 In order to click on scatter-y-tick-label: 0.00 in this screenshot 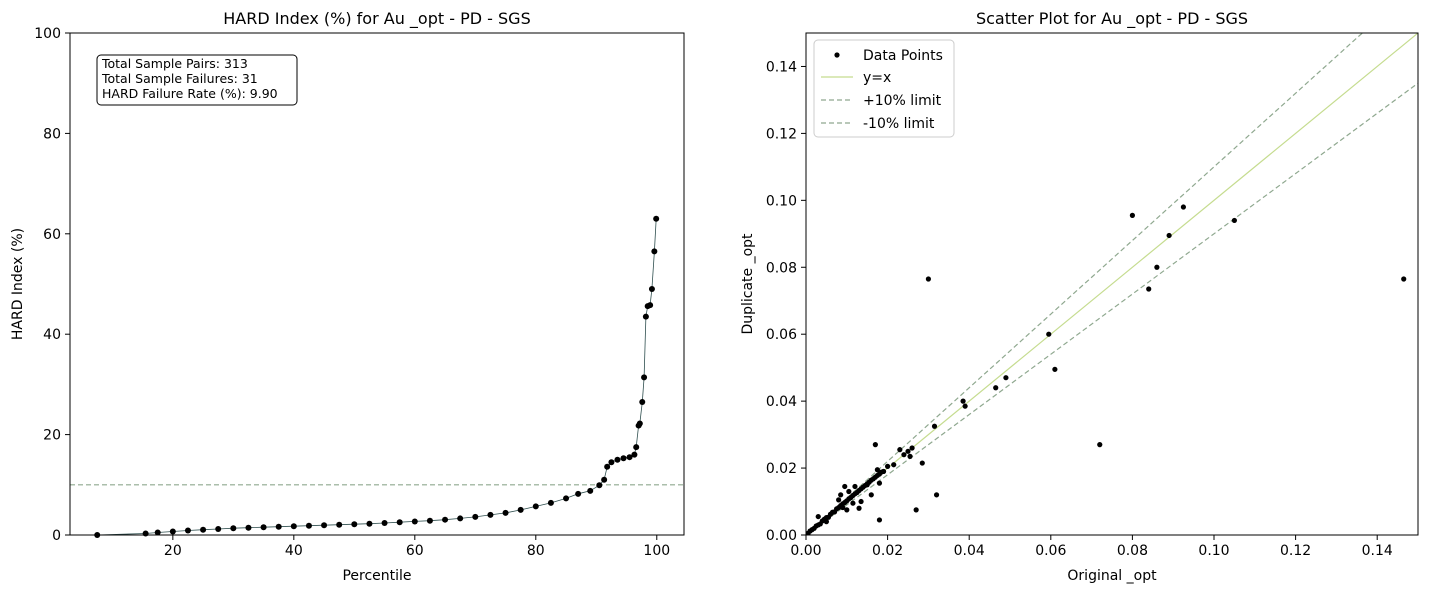, I will do `click(781, 536)`.